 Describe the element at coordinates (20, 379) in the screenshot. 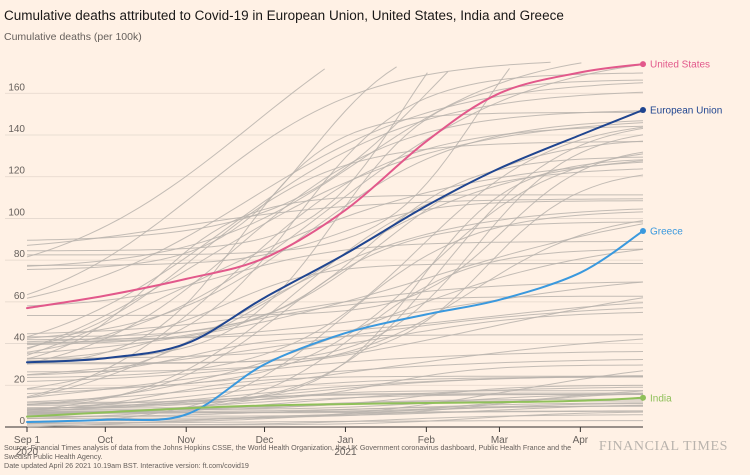

I see `y-tick-label: 20` at that location.